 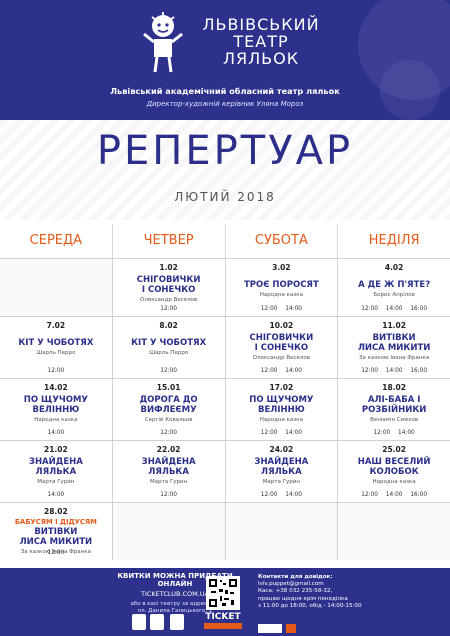 I want to click on performance-title: НАШ ВЕСЕЛИЙ КОЛОБОК, so click(x=394, y=467).